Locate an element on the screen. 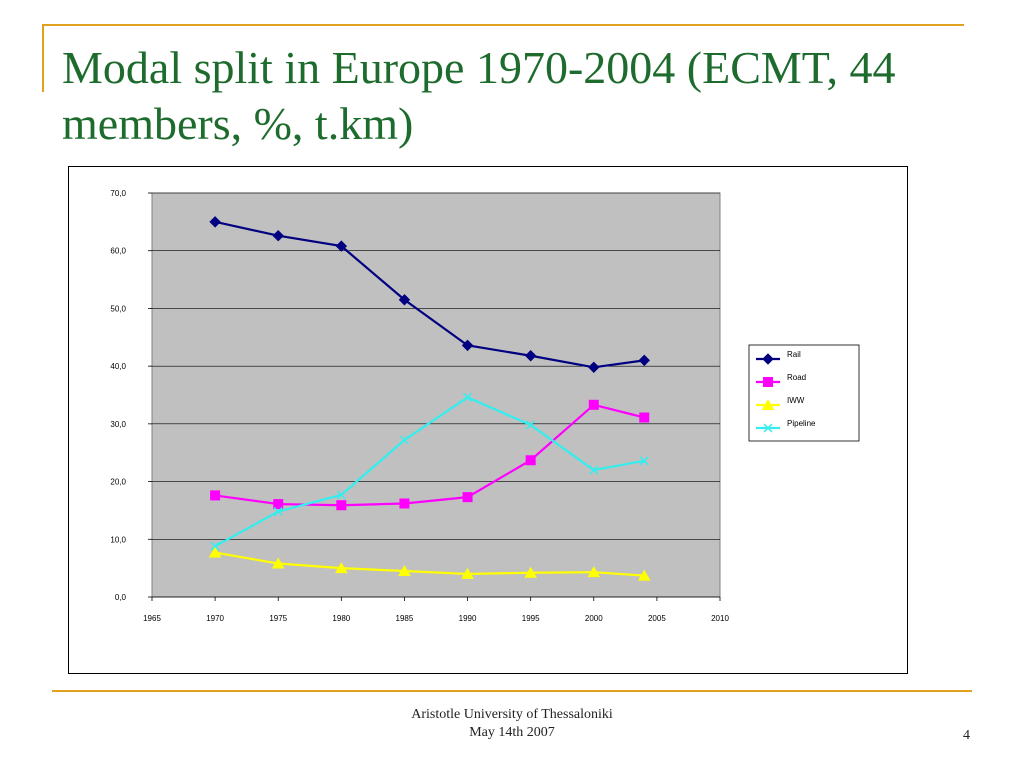 Image resolution: width=1024 pixels, height=768 pixels. series-line-pipeline is located at coordinates (429, 472).